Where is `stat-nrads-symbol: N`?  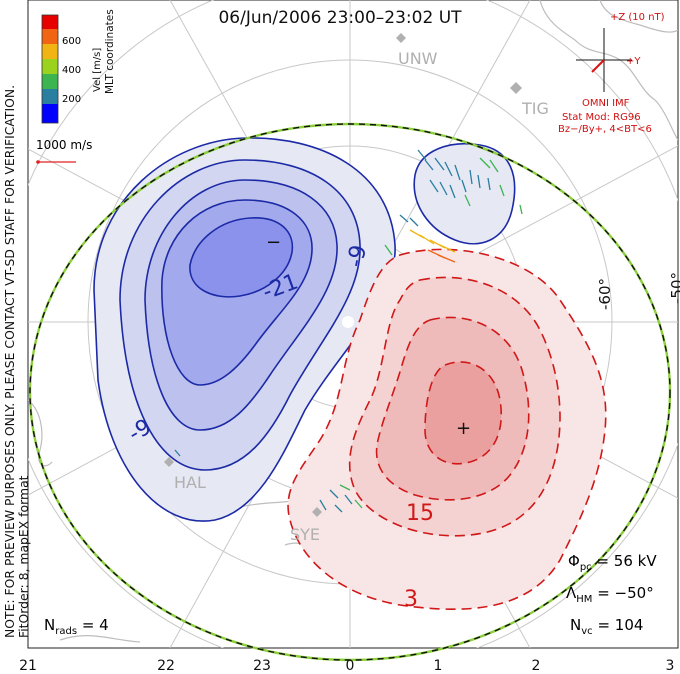
stat-nrads-symbol: N is located at coordinates (50, 625).